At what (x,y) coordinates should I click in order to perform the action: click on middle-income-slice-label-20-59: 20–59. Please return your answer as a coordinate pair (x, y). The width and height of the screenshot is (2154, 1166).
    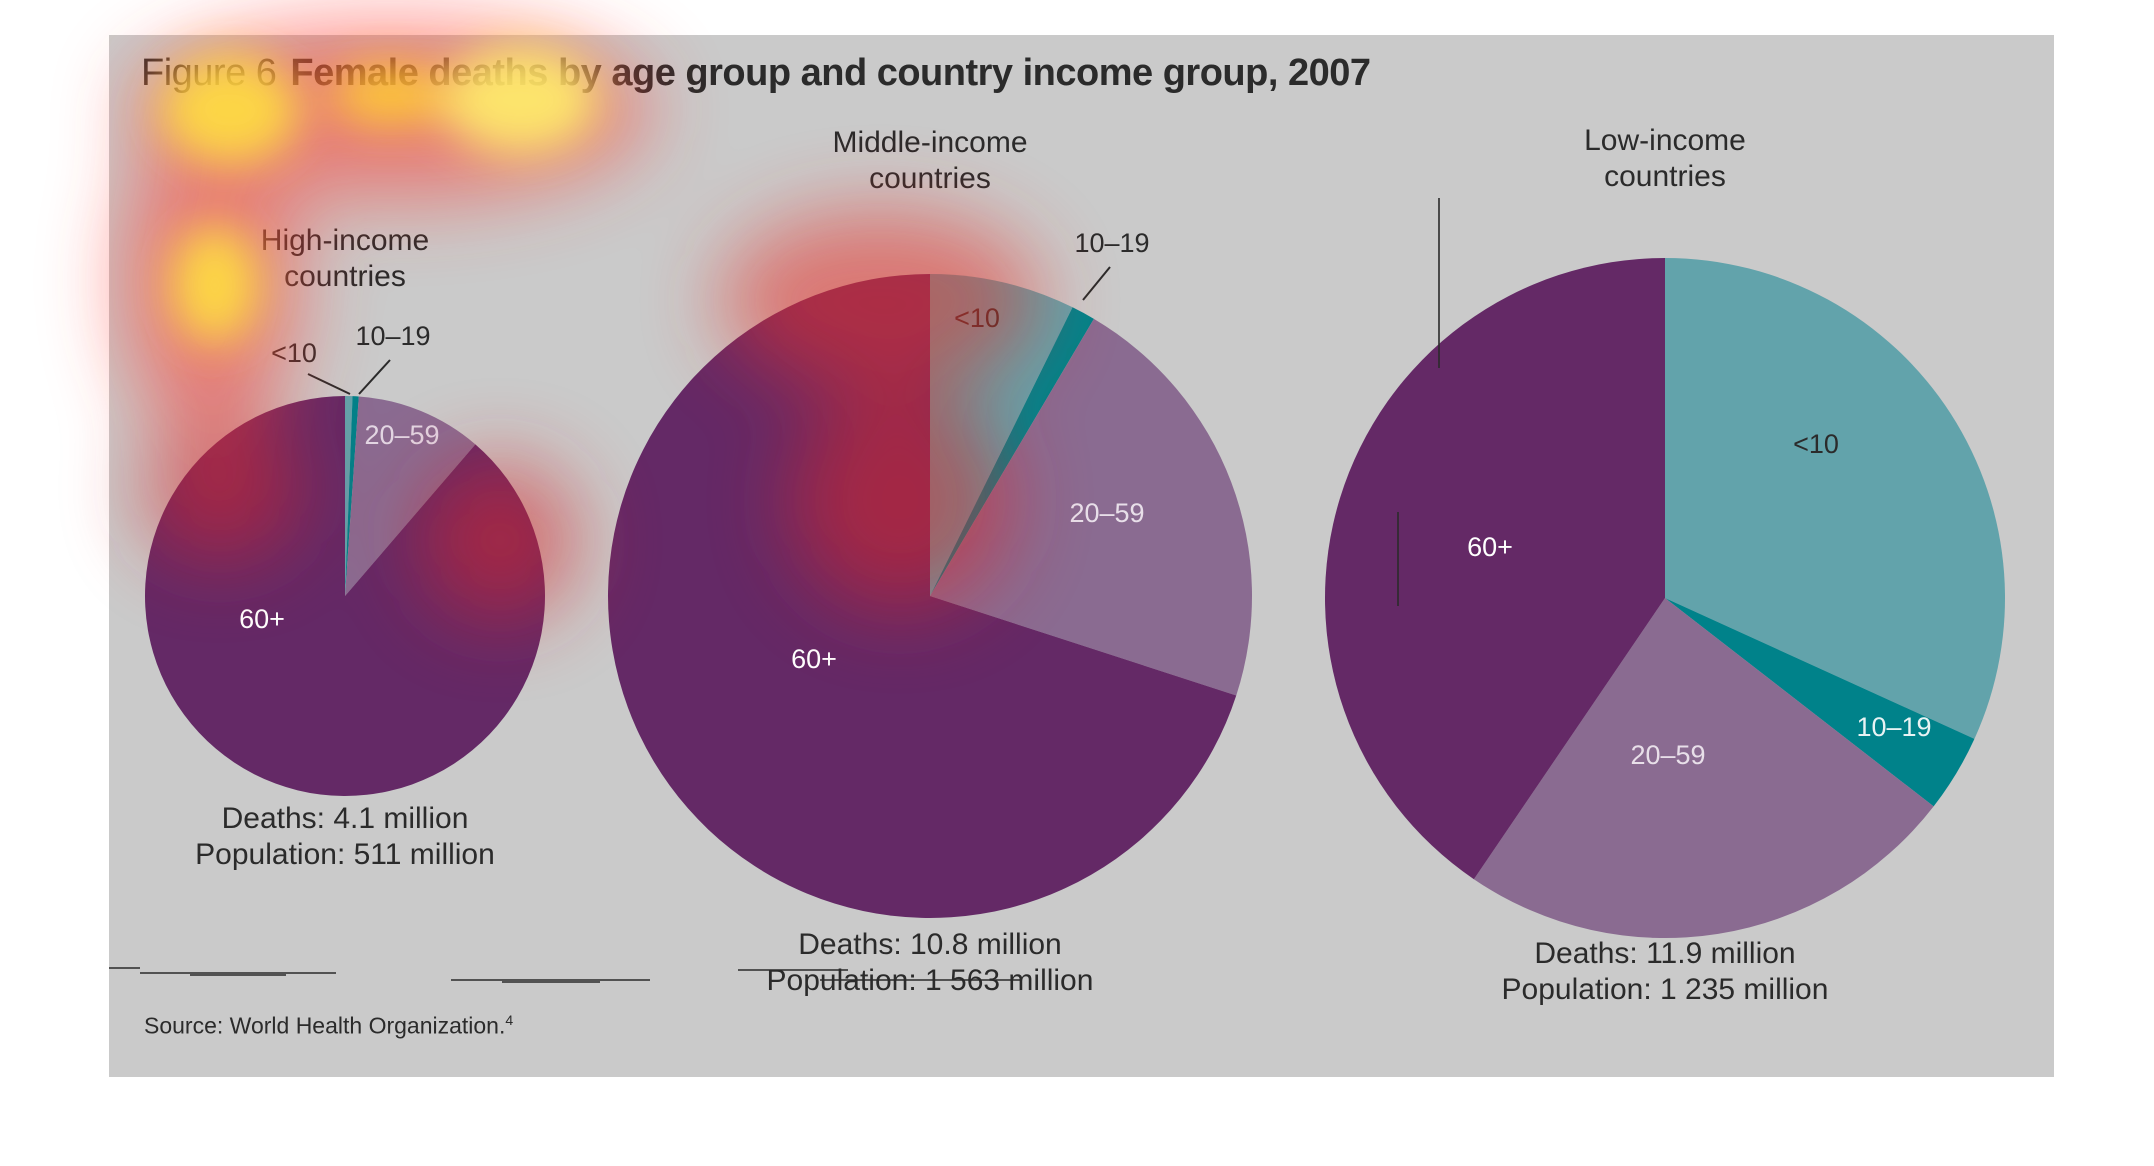
    Looking at the image, I should click on (1106, 513).